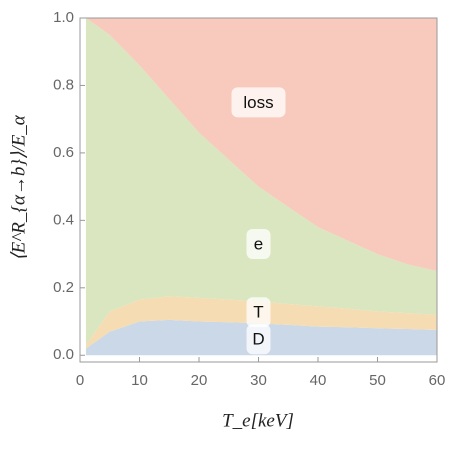 This screenshot has height=449, width=450. I want to click on series-label: T, so click(258, 312).